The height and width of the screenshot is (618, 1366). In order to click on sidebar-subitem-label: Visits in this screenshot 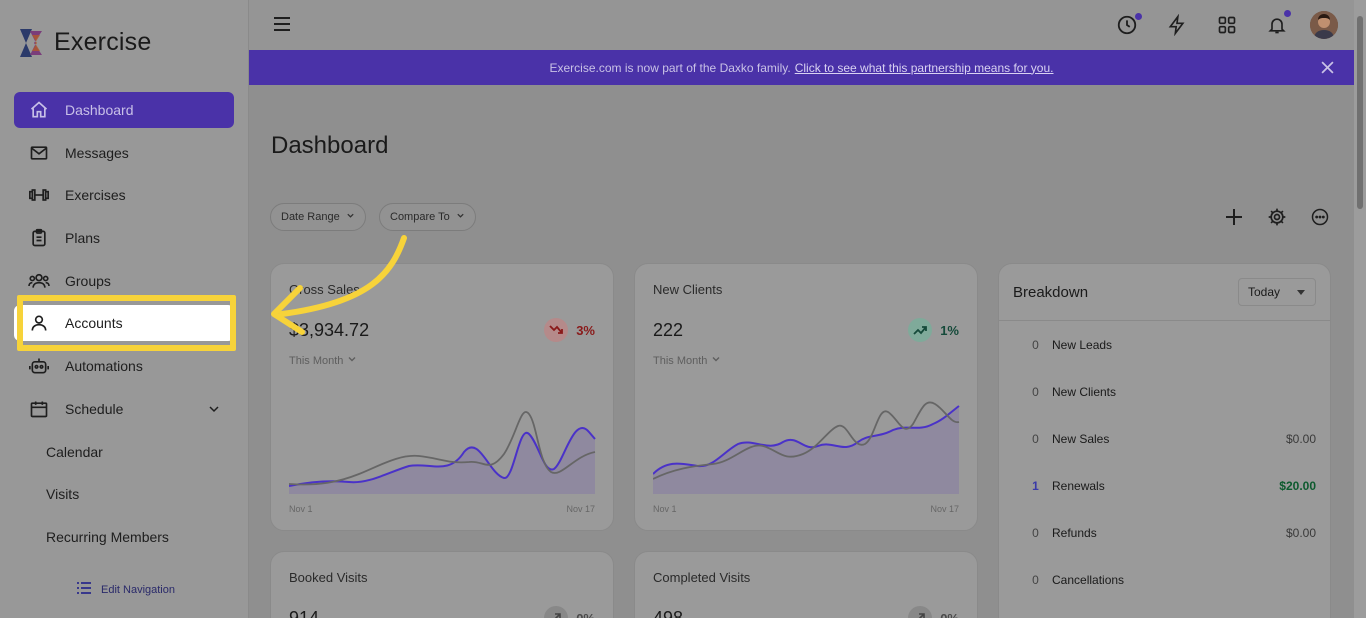, I will do `click(63, 494)`.